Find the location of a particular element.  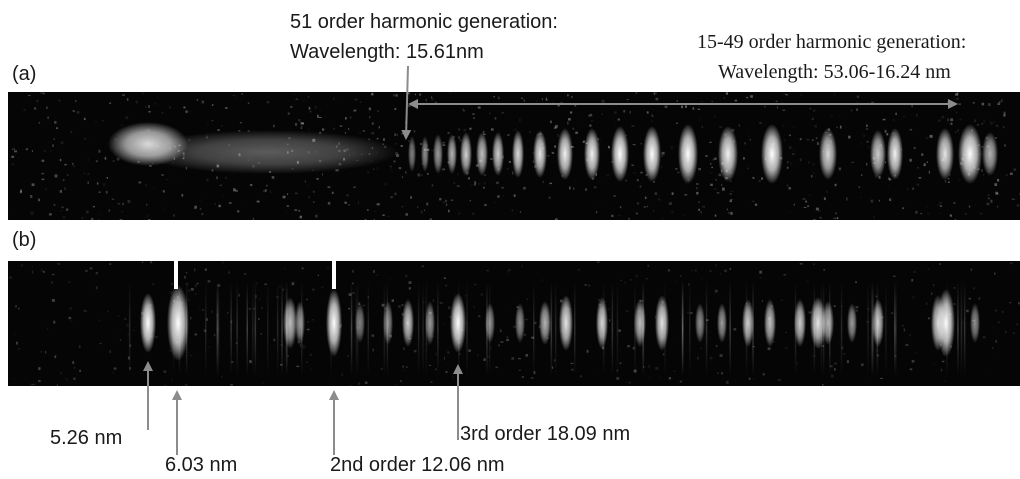

marker-label-5-26: 5.26 nm is located at coordinates (86, 438).